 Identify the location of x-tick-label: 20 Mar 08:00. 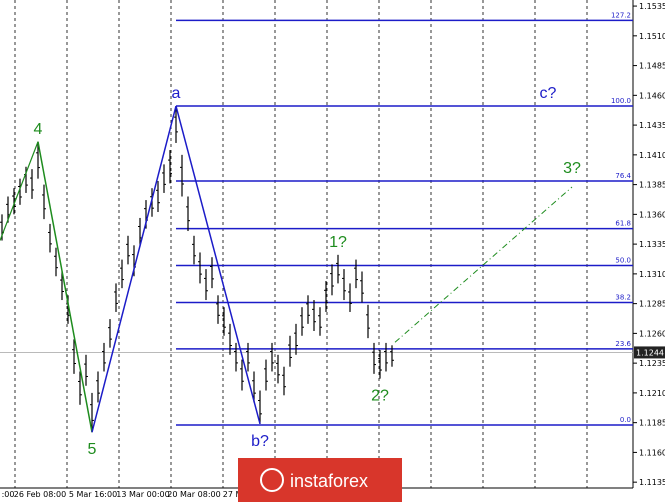
(193, 494).